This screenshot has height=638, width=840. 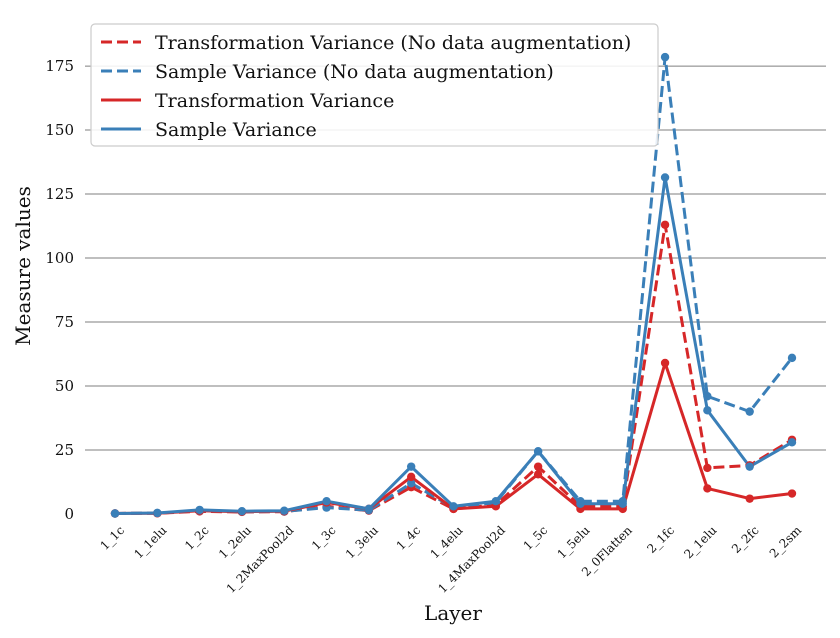 I want to click on x-tick-label: 2_2sm, so click(x=786, y=542).